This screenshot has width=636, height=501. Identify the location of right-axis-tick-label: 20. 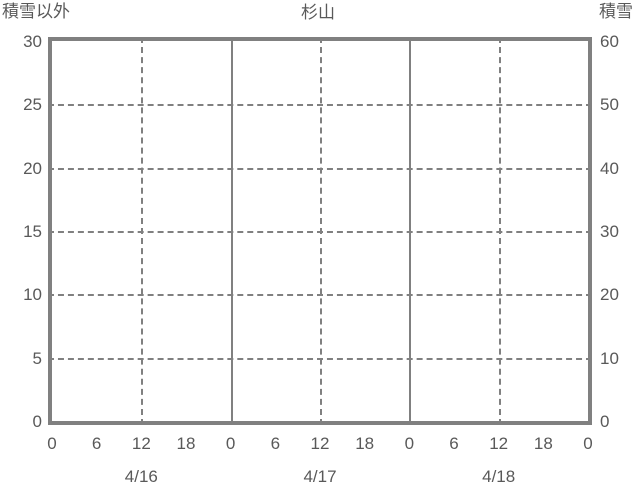
(609, 295).